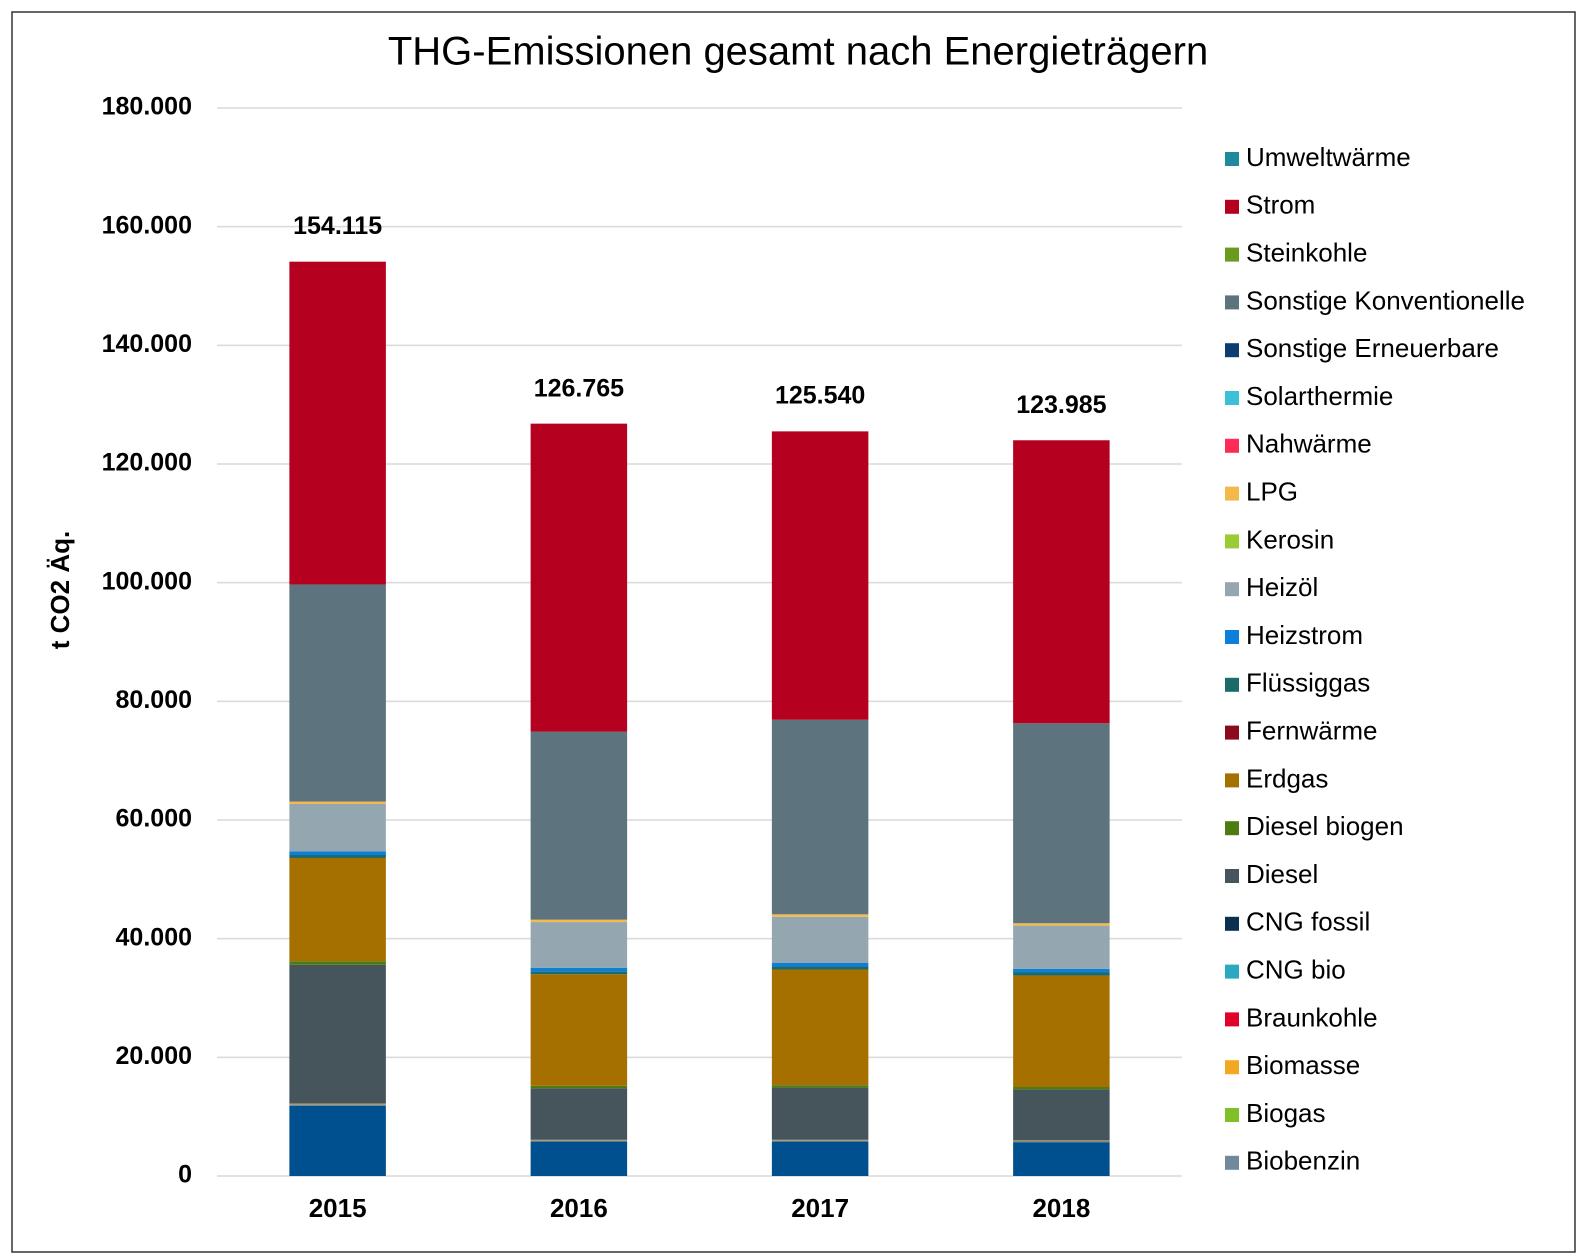 This screenshot has height=1259, width=1588. What do you see at coordinates (185, 1175) in the screenshot?
I see `y-tick-label: 0` at bounding box center [185, 1175].